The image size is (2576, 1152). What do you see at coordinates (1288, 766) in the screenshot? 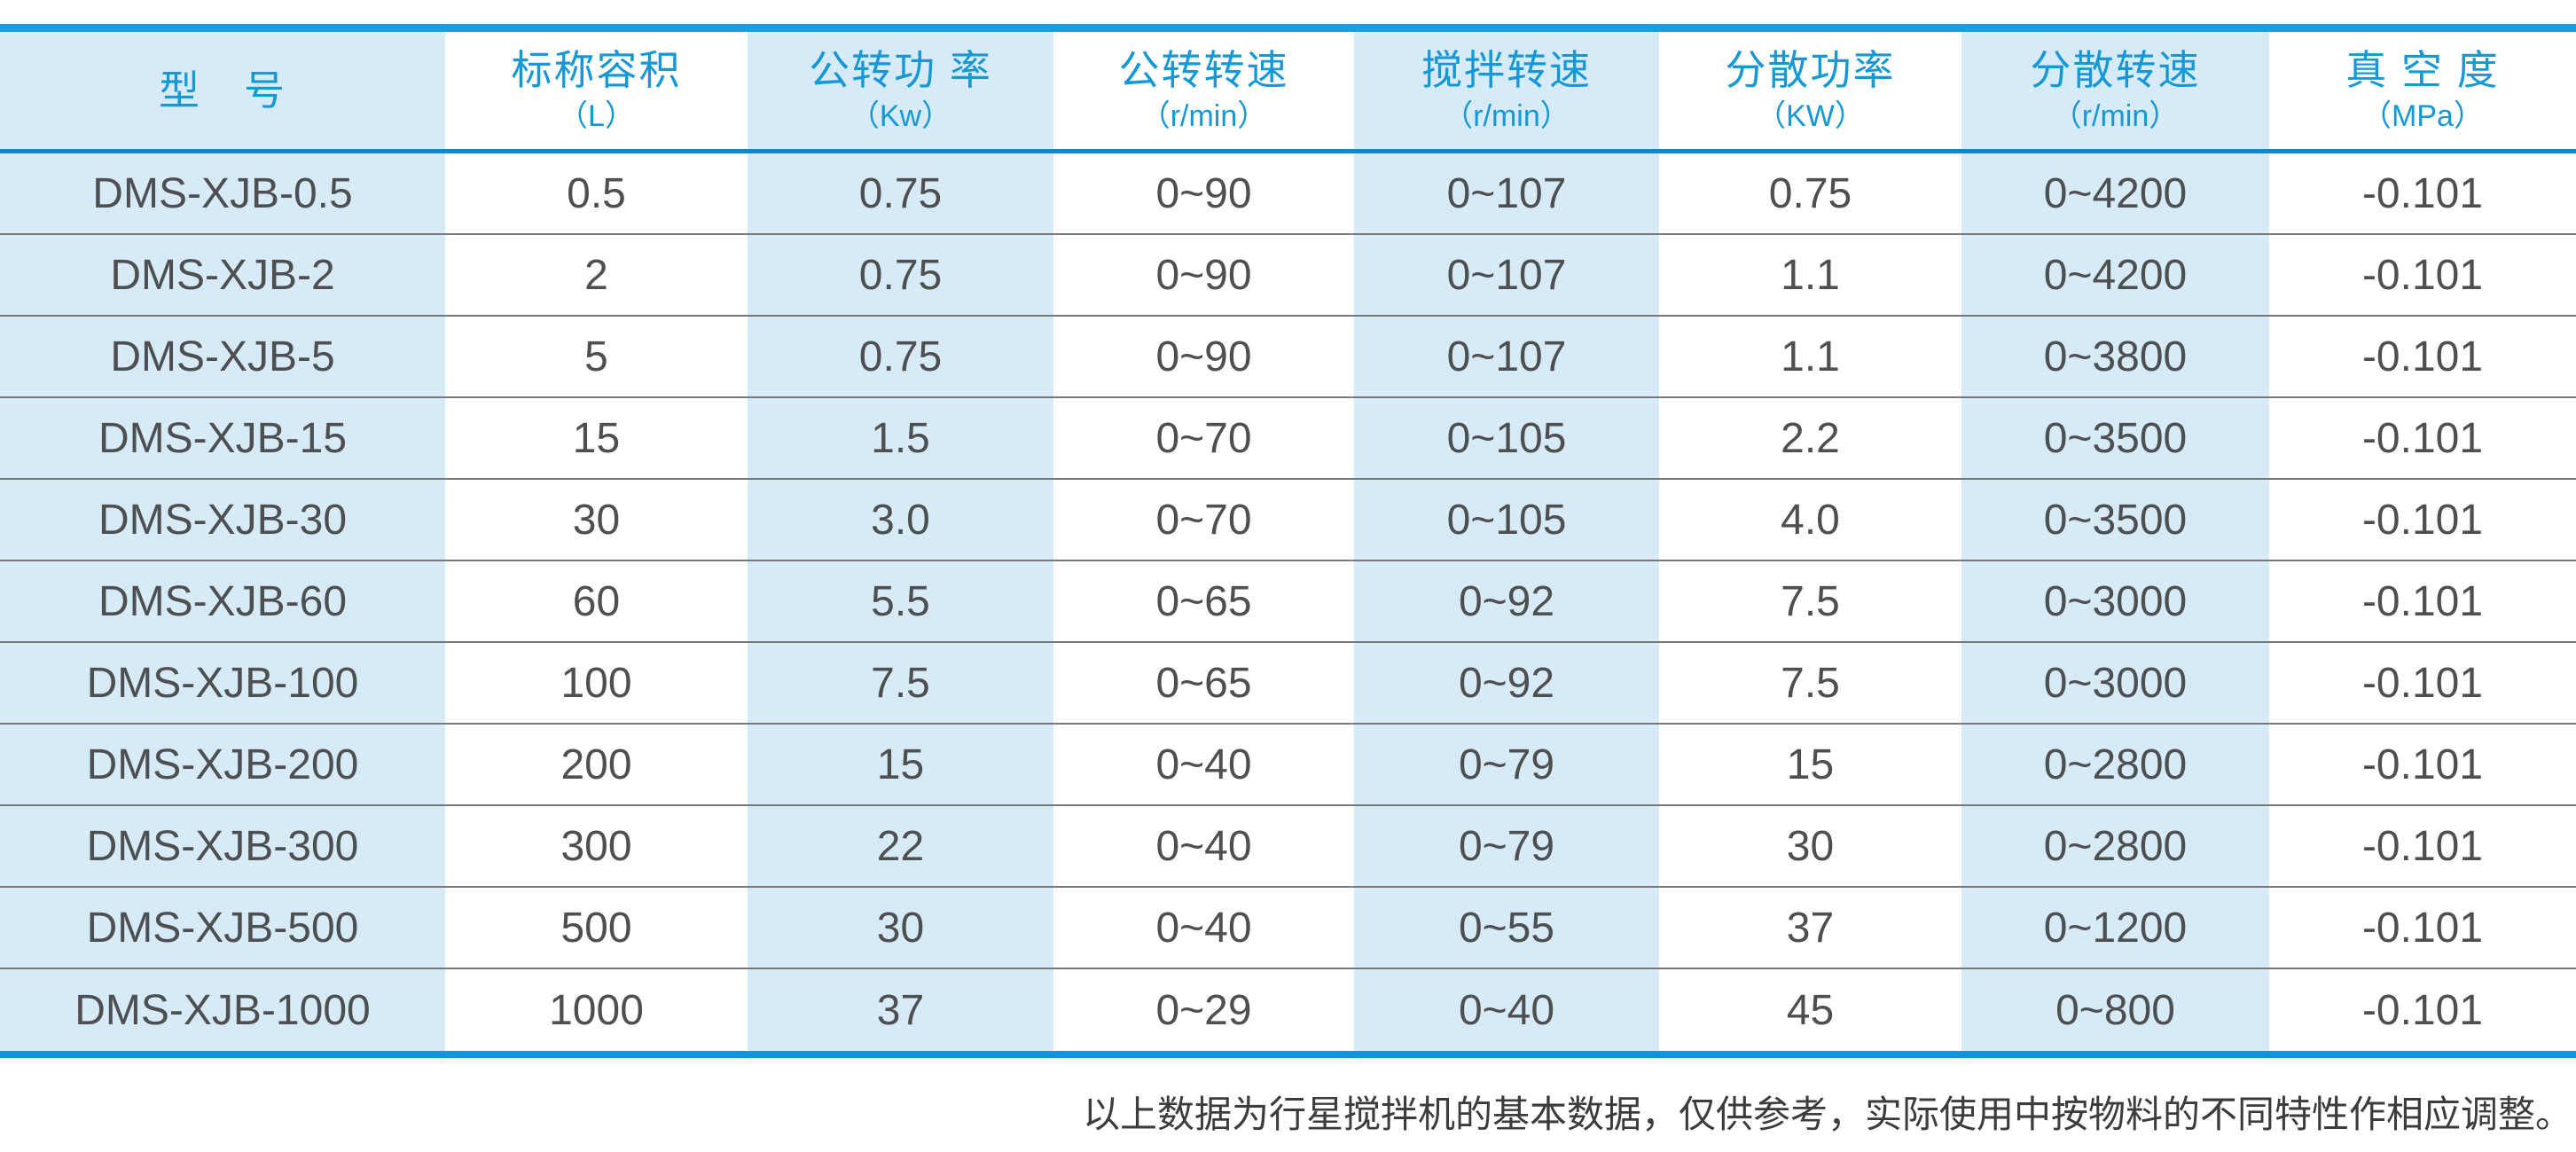
I see `table-row: DMS-XJB-200 200 15 0~40 0~79 15 0~2800 -0.101` at bounding box center [1288, 766].